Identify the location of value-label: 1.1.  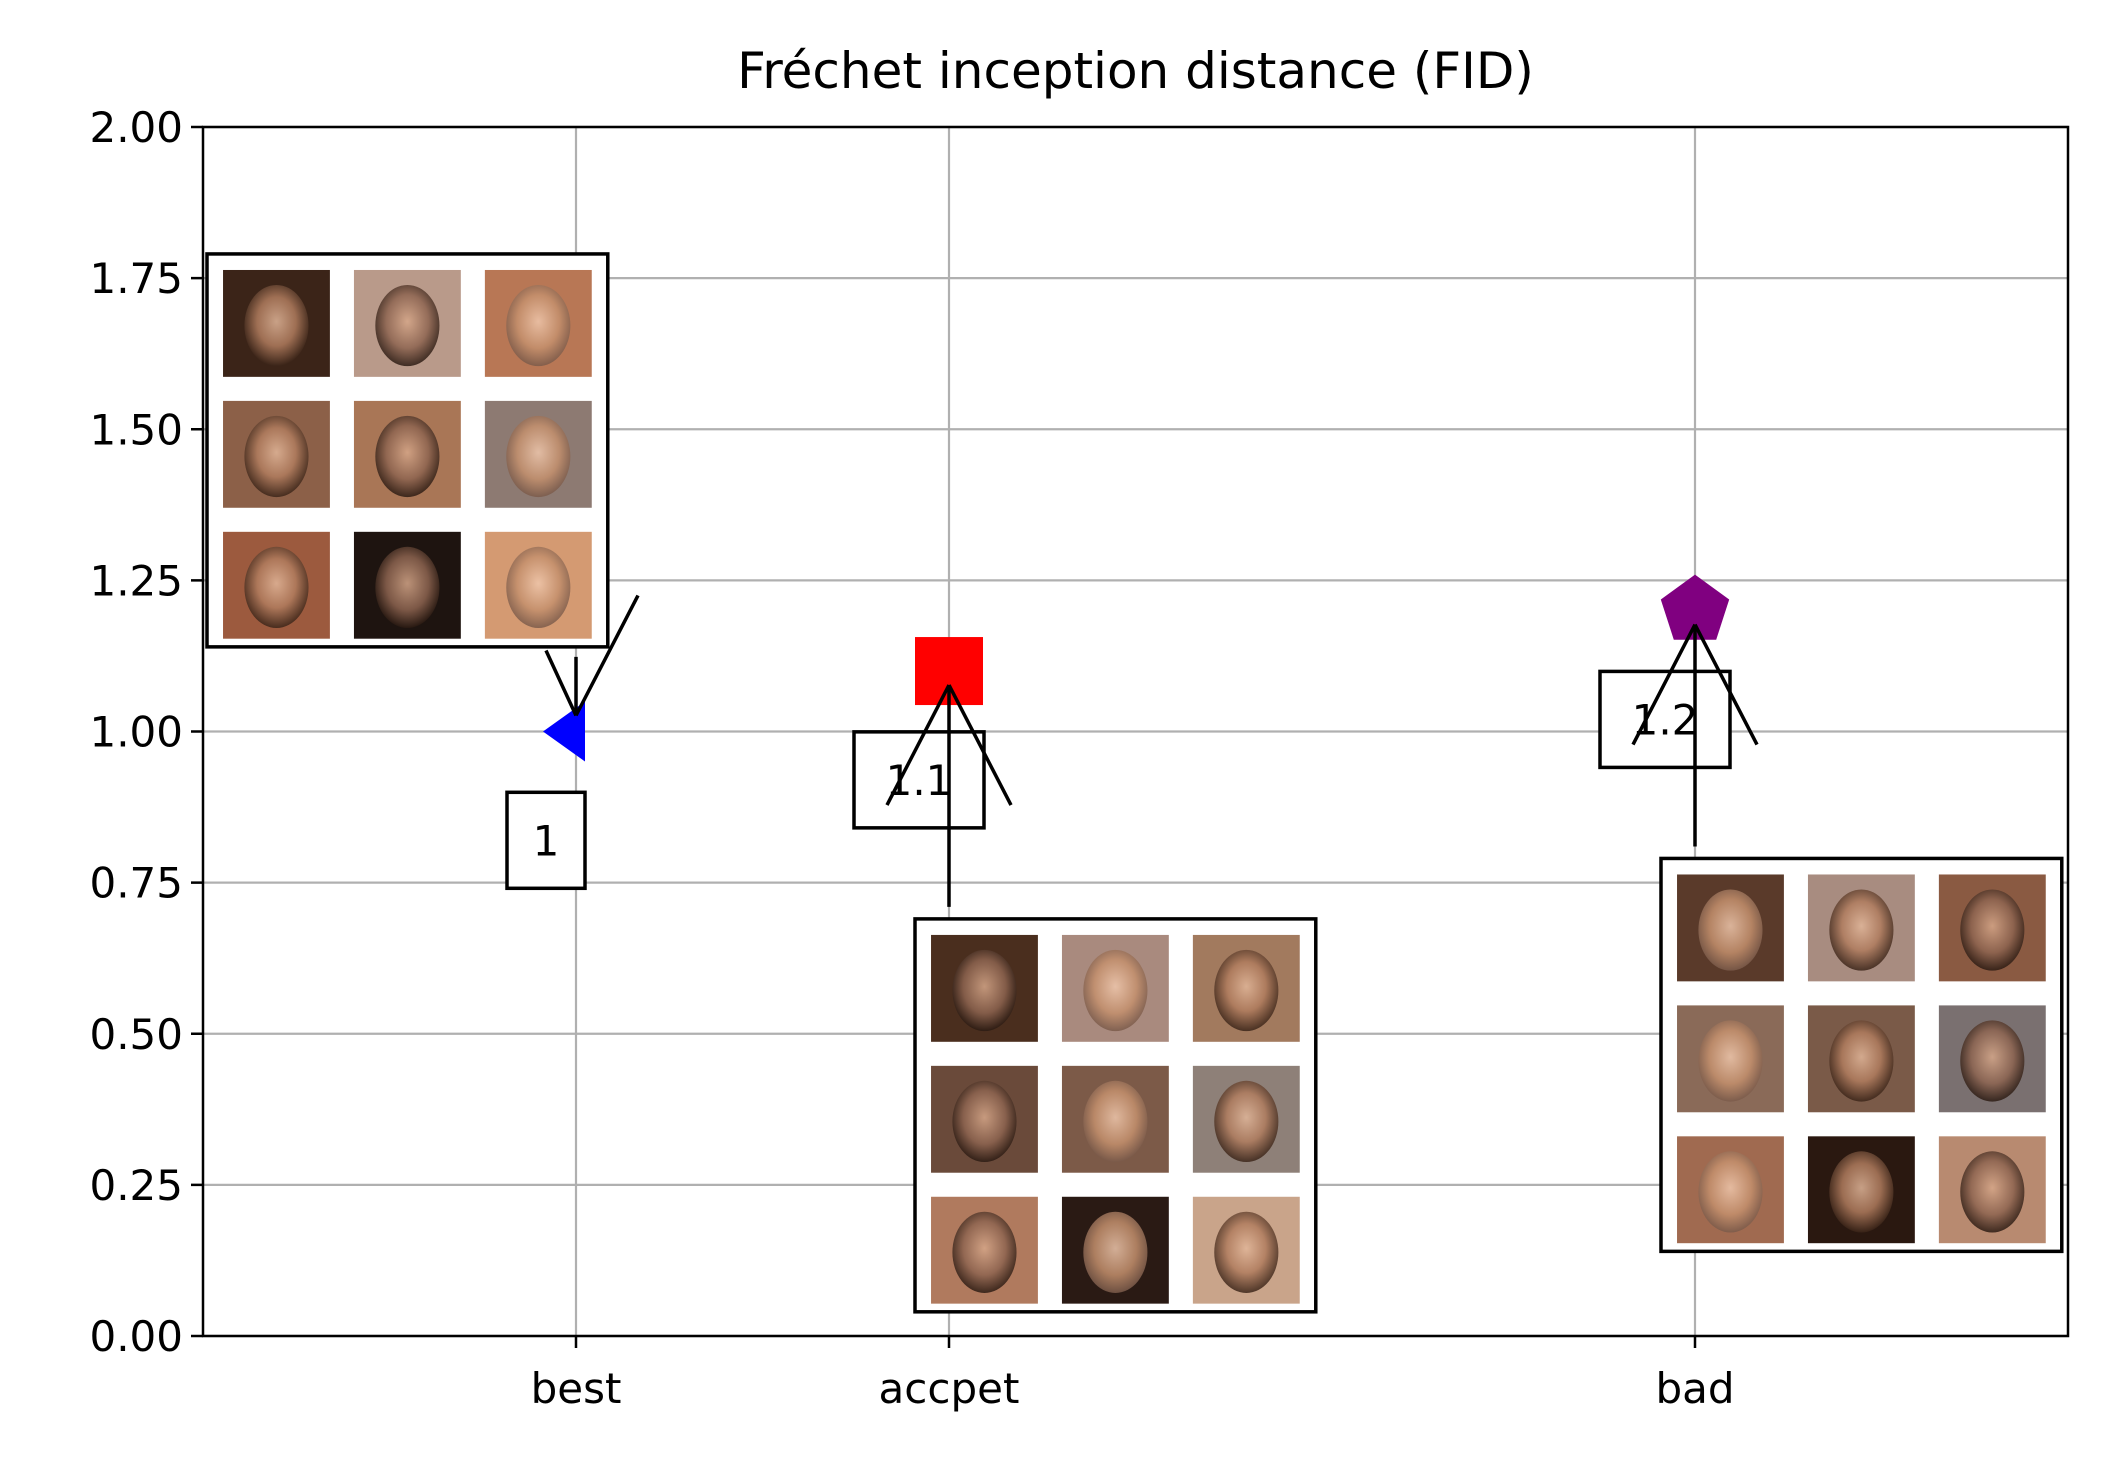
(919, 780).